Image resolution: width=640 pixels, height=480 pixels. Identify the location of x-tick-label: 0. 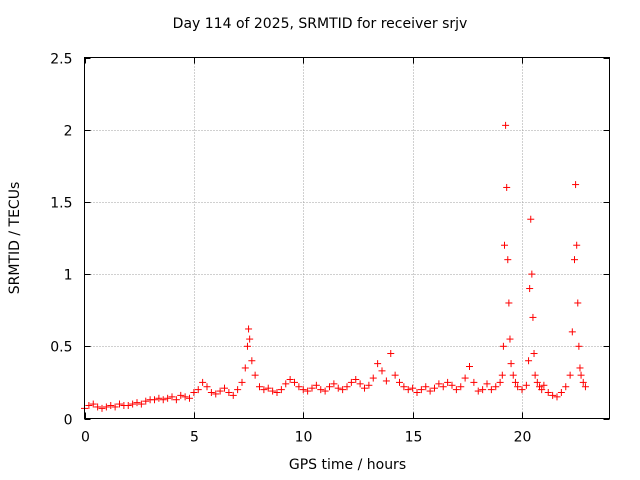
(85, 438).